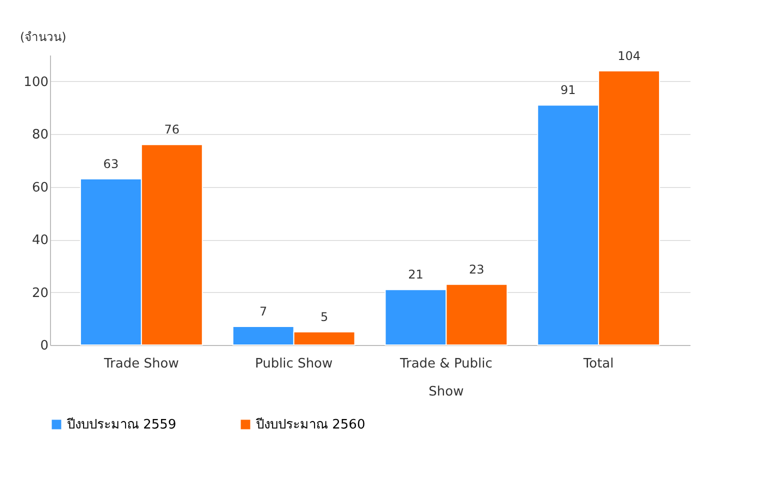  I want to click on data-label: 104, so click(629, 55).